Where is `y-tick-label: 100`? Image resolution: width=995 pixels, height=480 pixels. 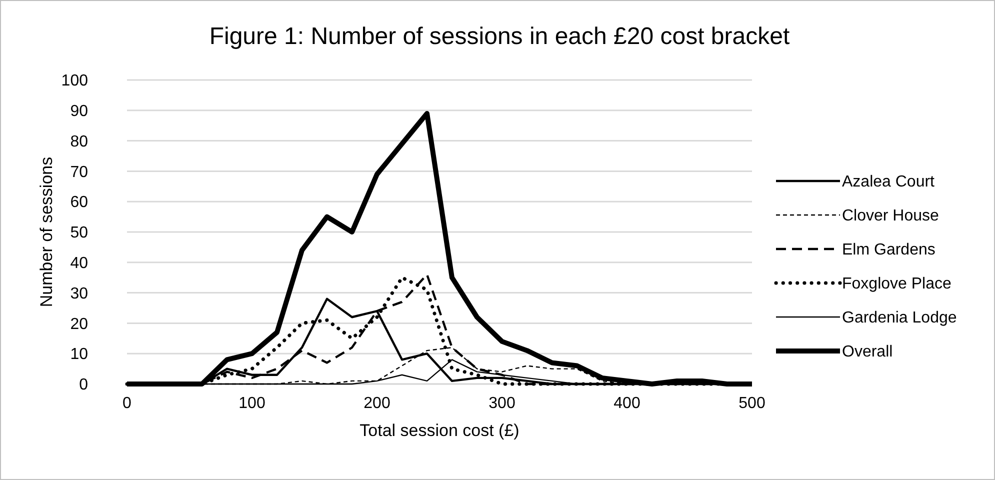
y-tick-label: 100 is located at coordinates (74, 81).